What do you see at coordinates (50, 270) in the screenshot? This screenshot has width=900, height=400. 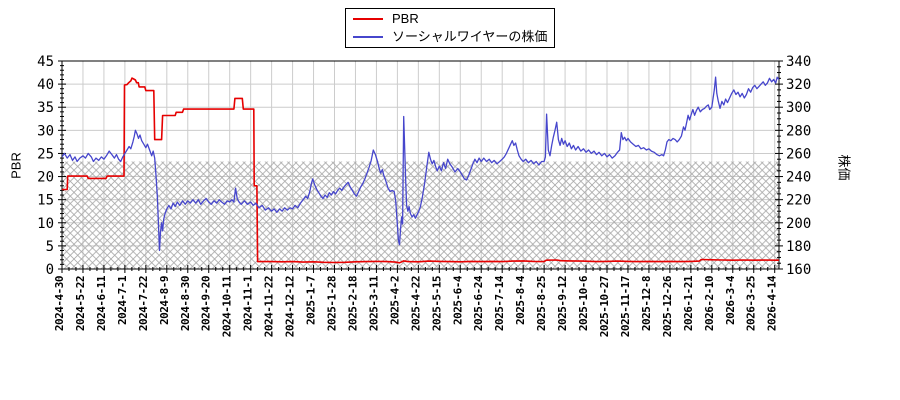 I see `y-left-tick-label: 0` at bounding box center [50, 270].